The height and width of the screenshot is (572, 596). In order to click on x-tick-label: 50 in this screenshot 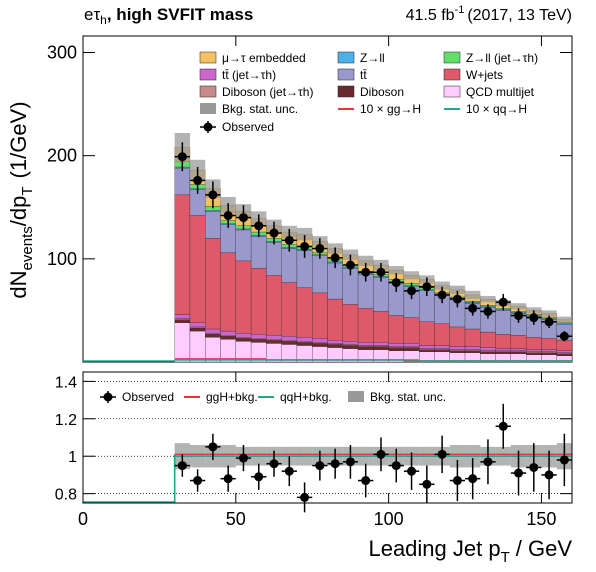, I will do `click(236, 519)`.